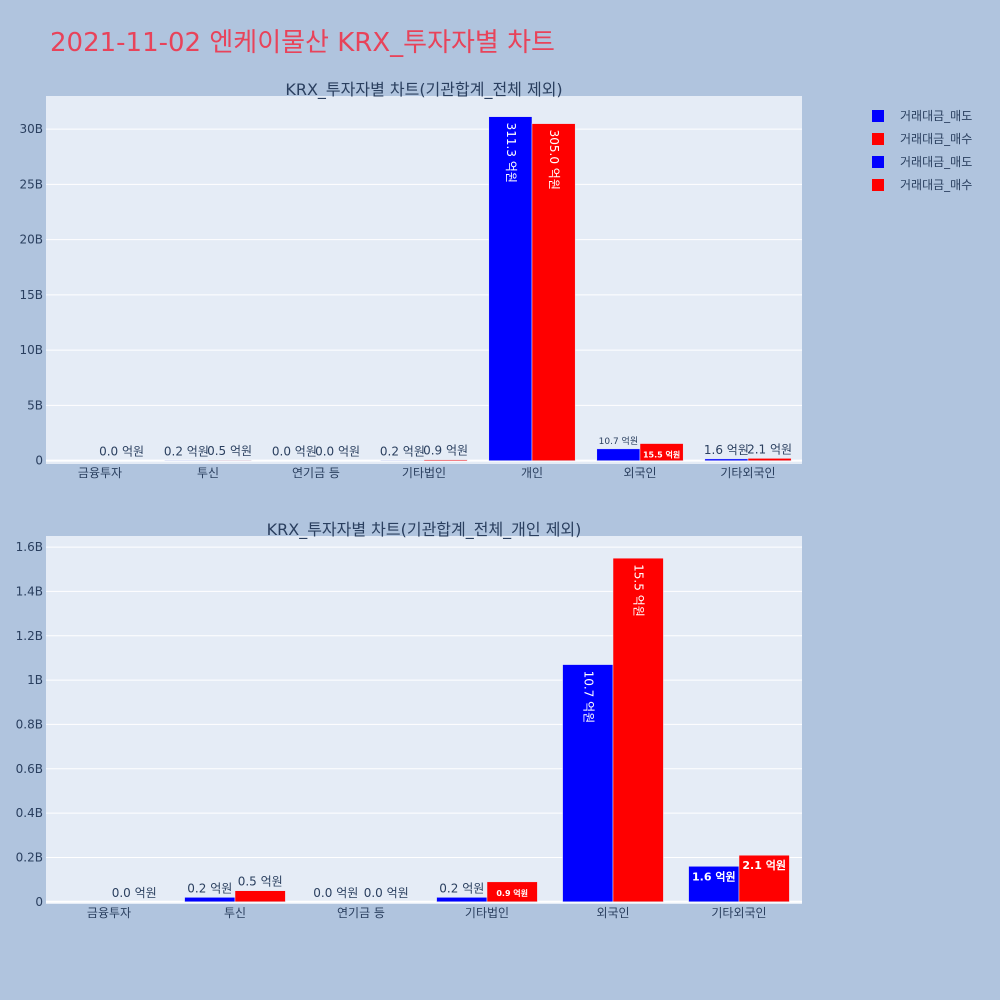  Describe the element at coordinates (302, 43) in the screenshot. I see `page-title: 2021-11-02 엔케이물산 KRX_투자자별 차트` at that location.